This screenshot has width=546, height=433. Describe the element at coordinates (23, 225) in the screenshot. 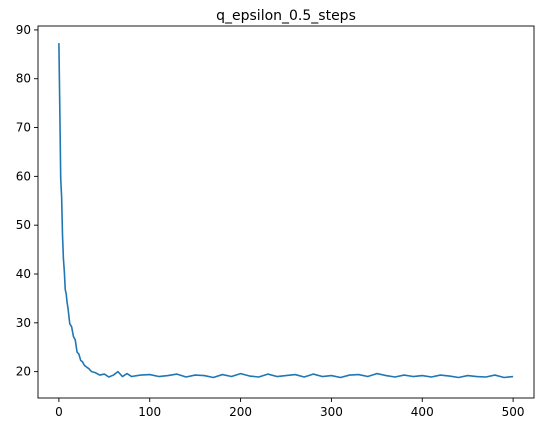

I see `y-tick-label: 50` at that location.